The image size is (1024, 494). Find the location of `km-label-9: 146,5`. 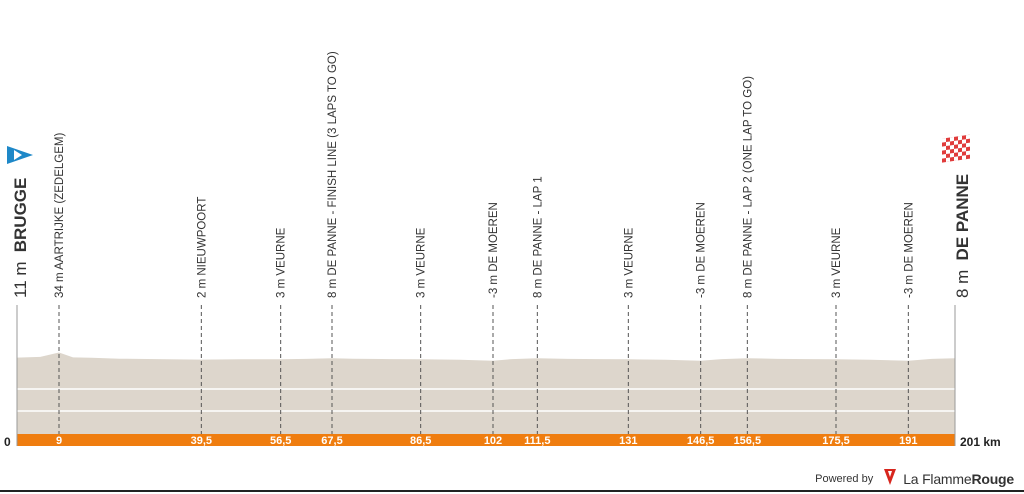

km-label-9: 146,5 is located at coordinates (701, 441).